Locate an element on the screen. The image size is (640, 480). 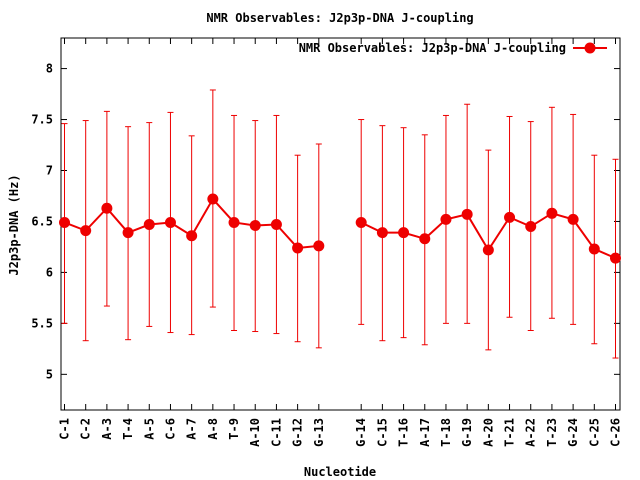
data-points is located at coordinates (340, 228).